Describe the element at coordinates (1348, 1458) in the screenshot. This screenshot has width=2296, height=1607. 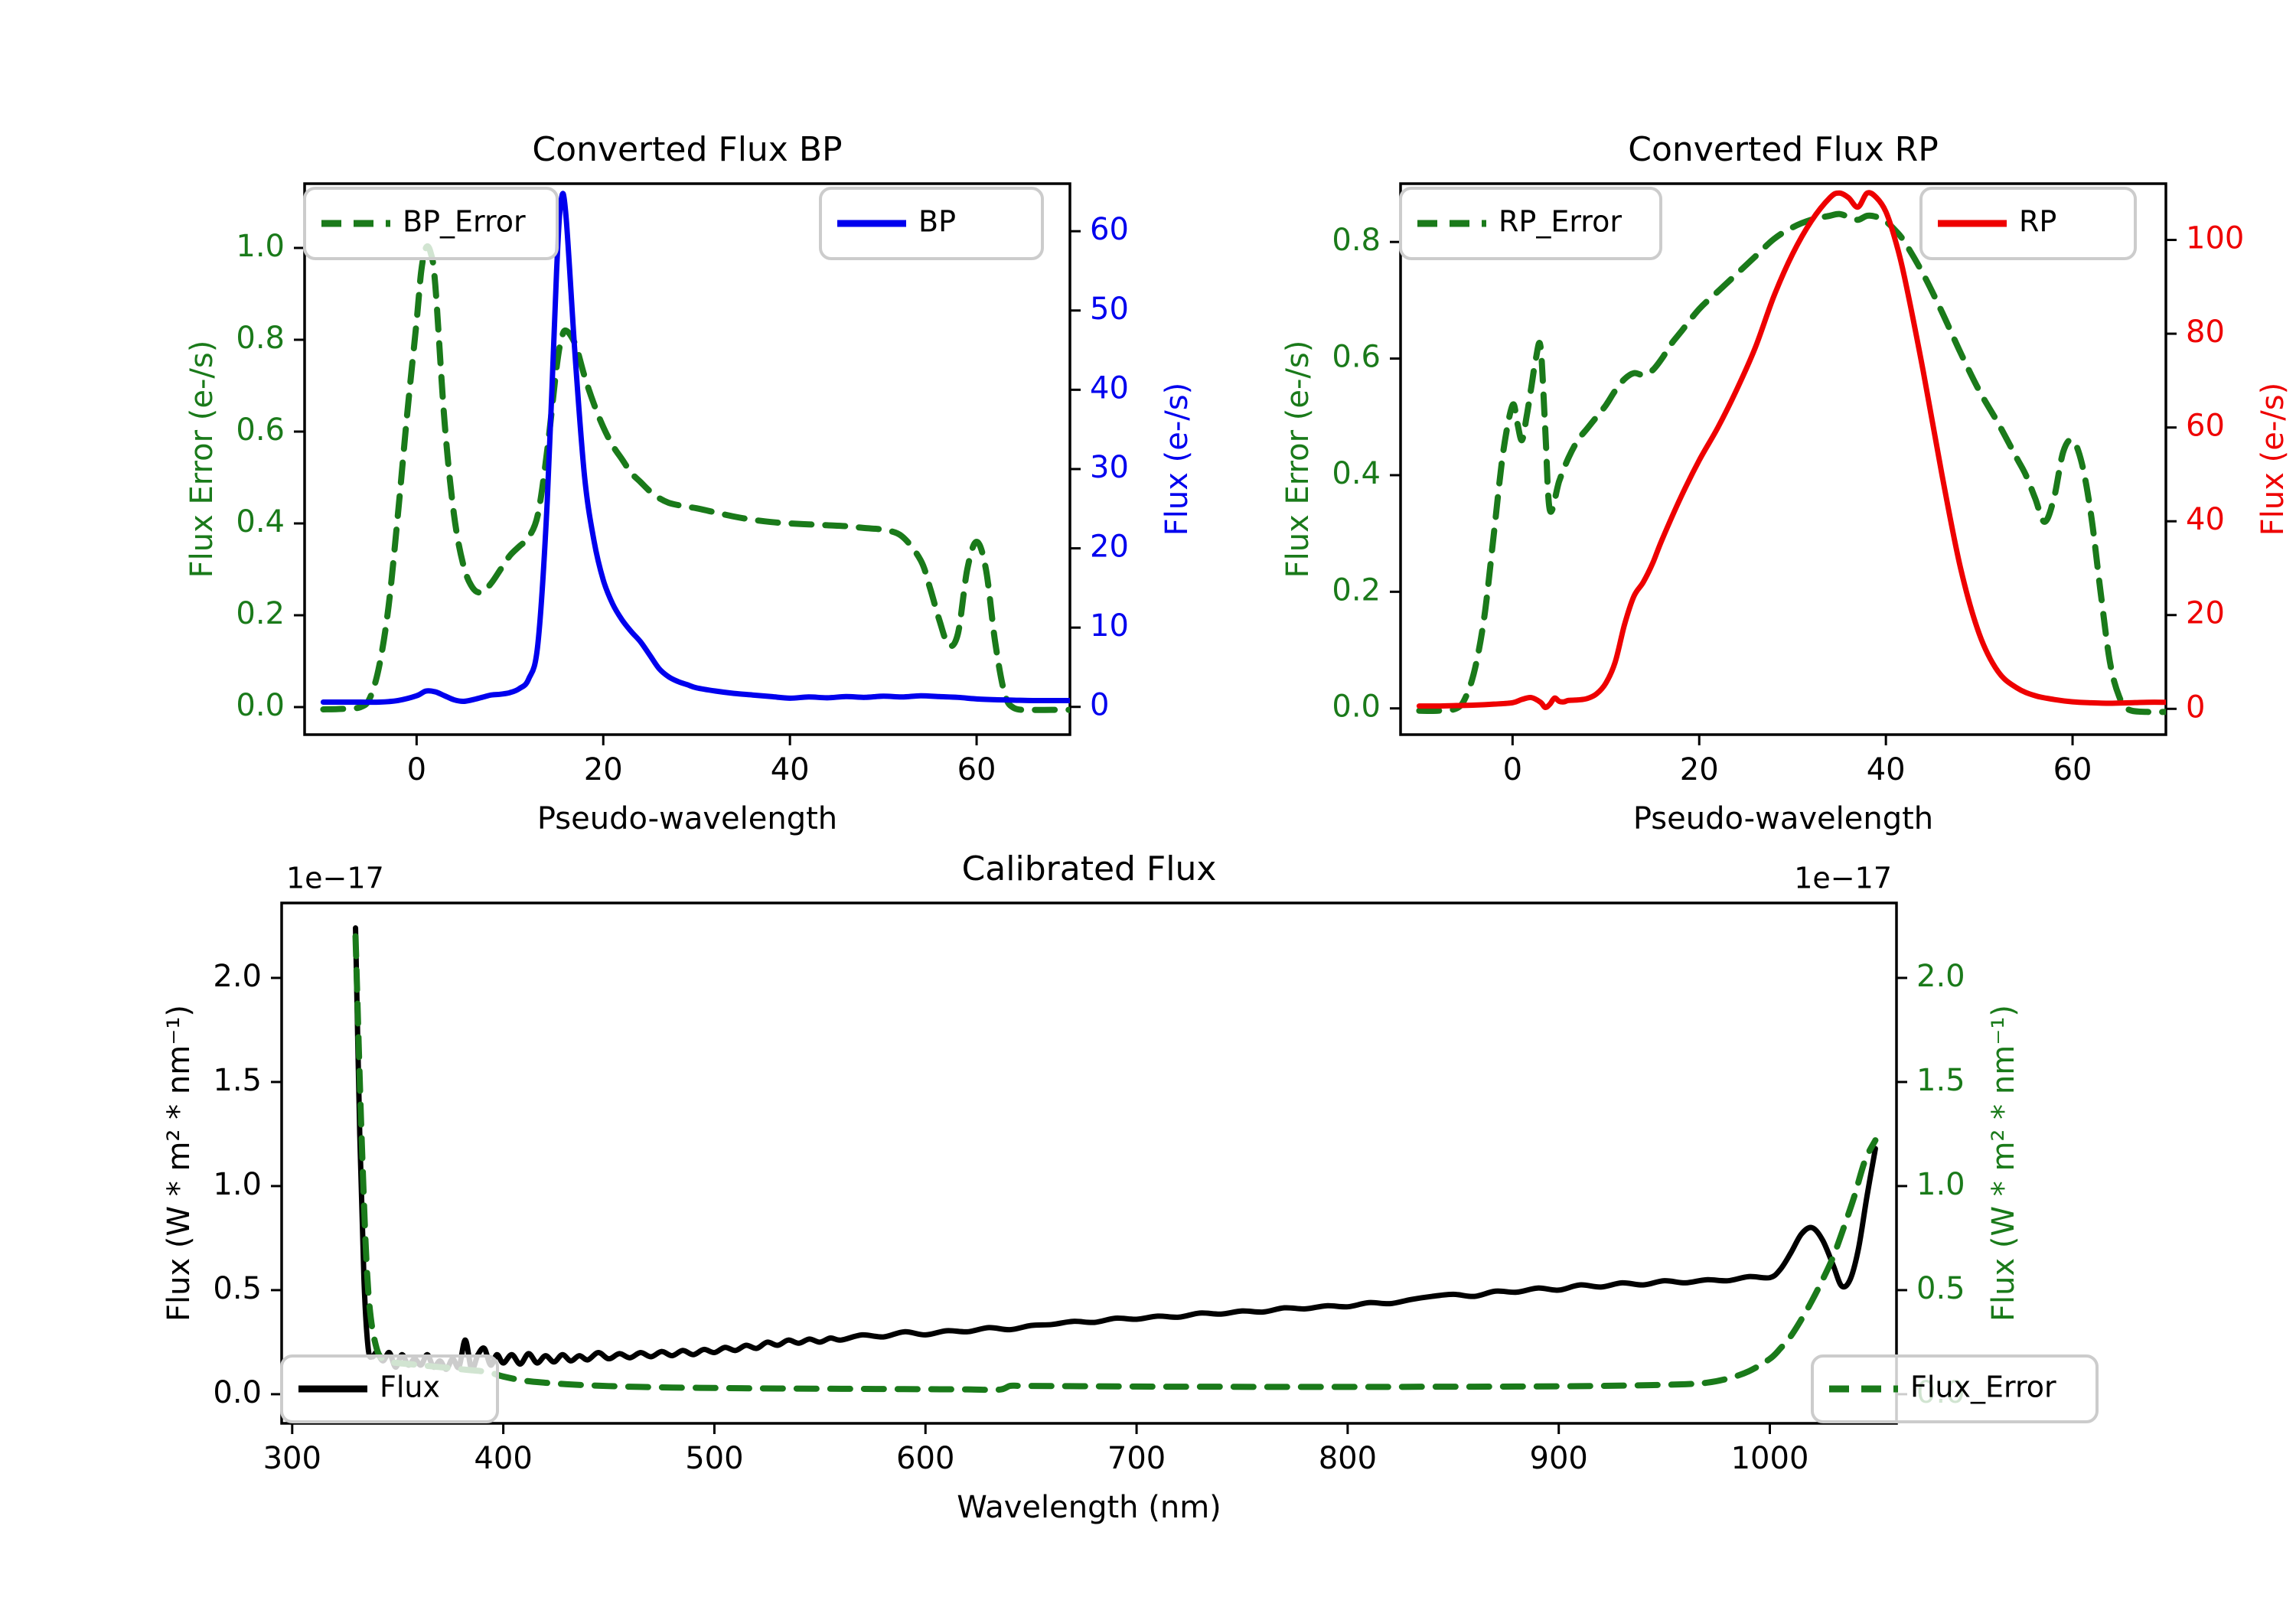
I see `x-tick-label: 800` at that location.